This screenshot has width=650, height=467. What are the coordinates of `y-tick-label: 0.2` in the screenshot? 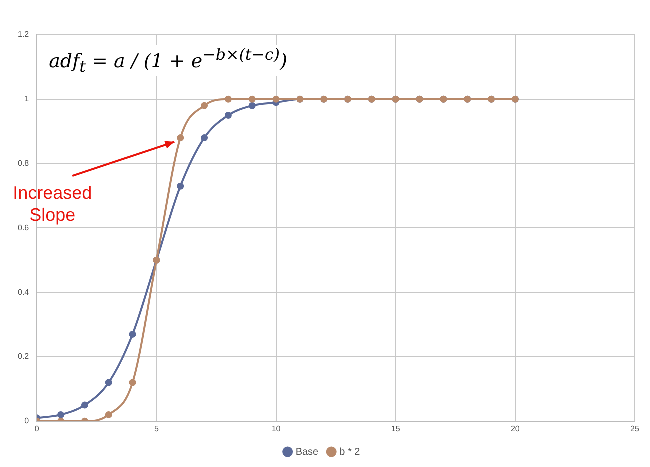 It's located at (24, 357).